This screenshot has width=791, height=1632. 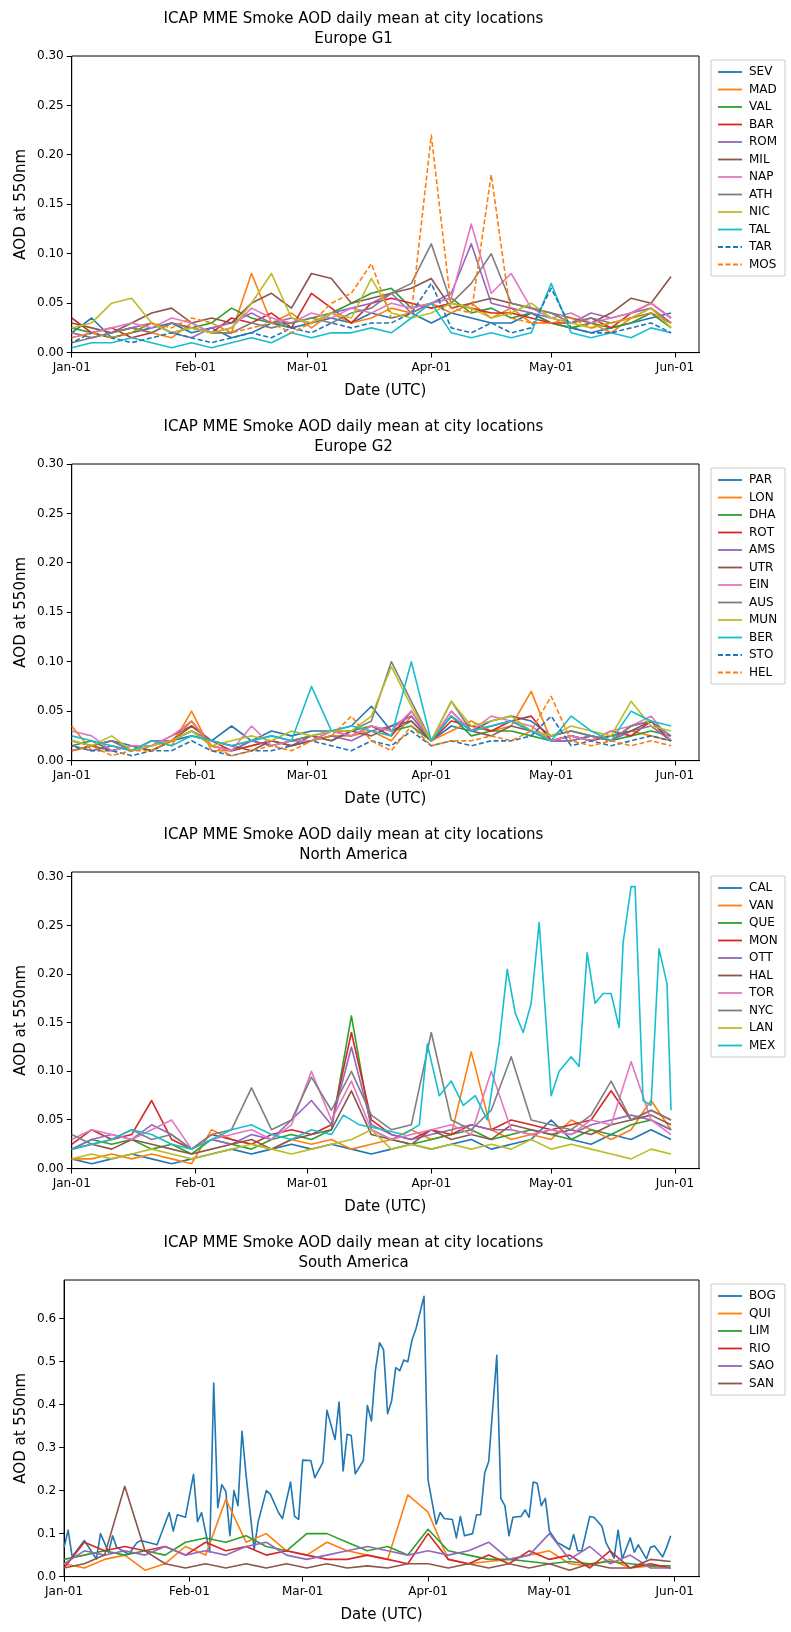 I want to click on legend-label: QUE, so click(x=762, y=922).